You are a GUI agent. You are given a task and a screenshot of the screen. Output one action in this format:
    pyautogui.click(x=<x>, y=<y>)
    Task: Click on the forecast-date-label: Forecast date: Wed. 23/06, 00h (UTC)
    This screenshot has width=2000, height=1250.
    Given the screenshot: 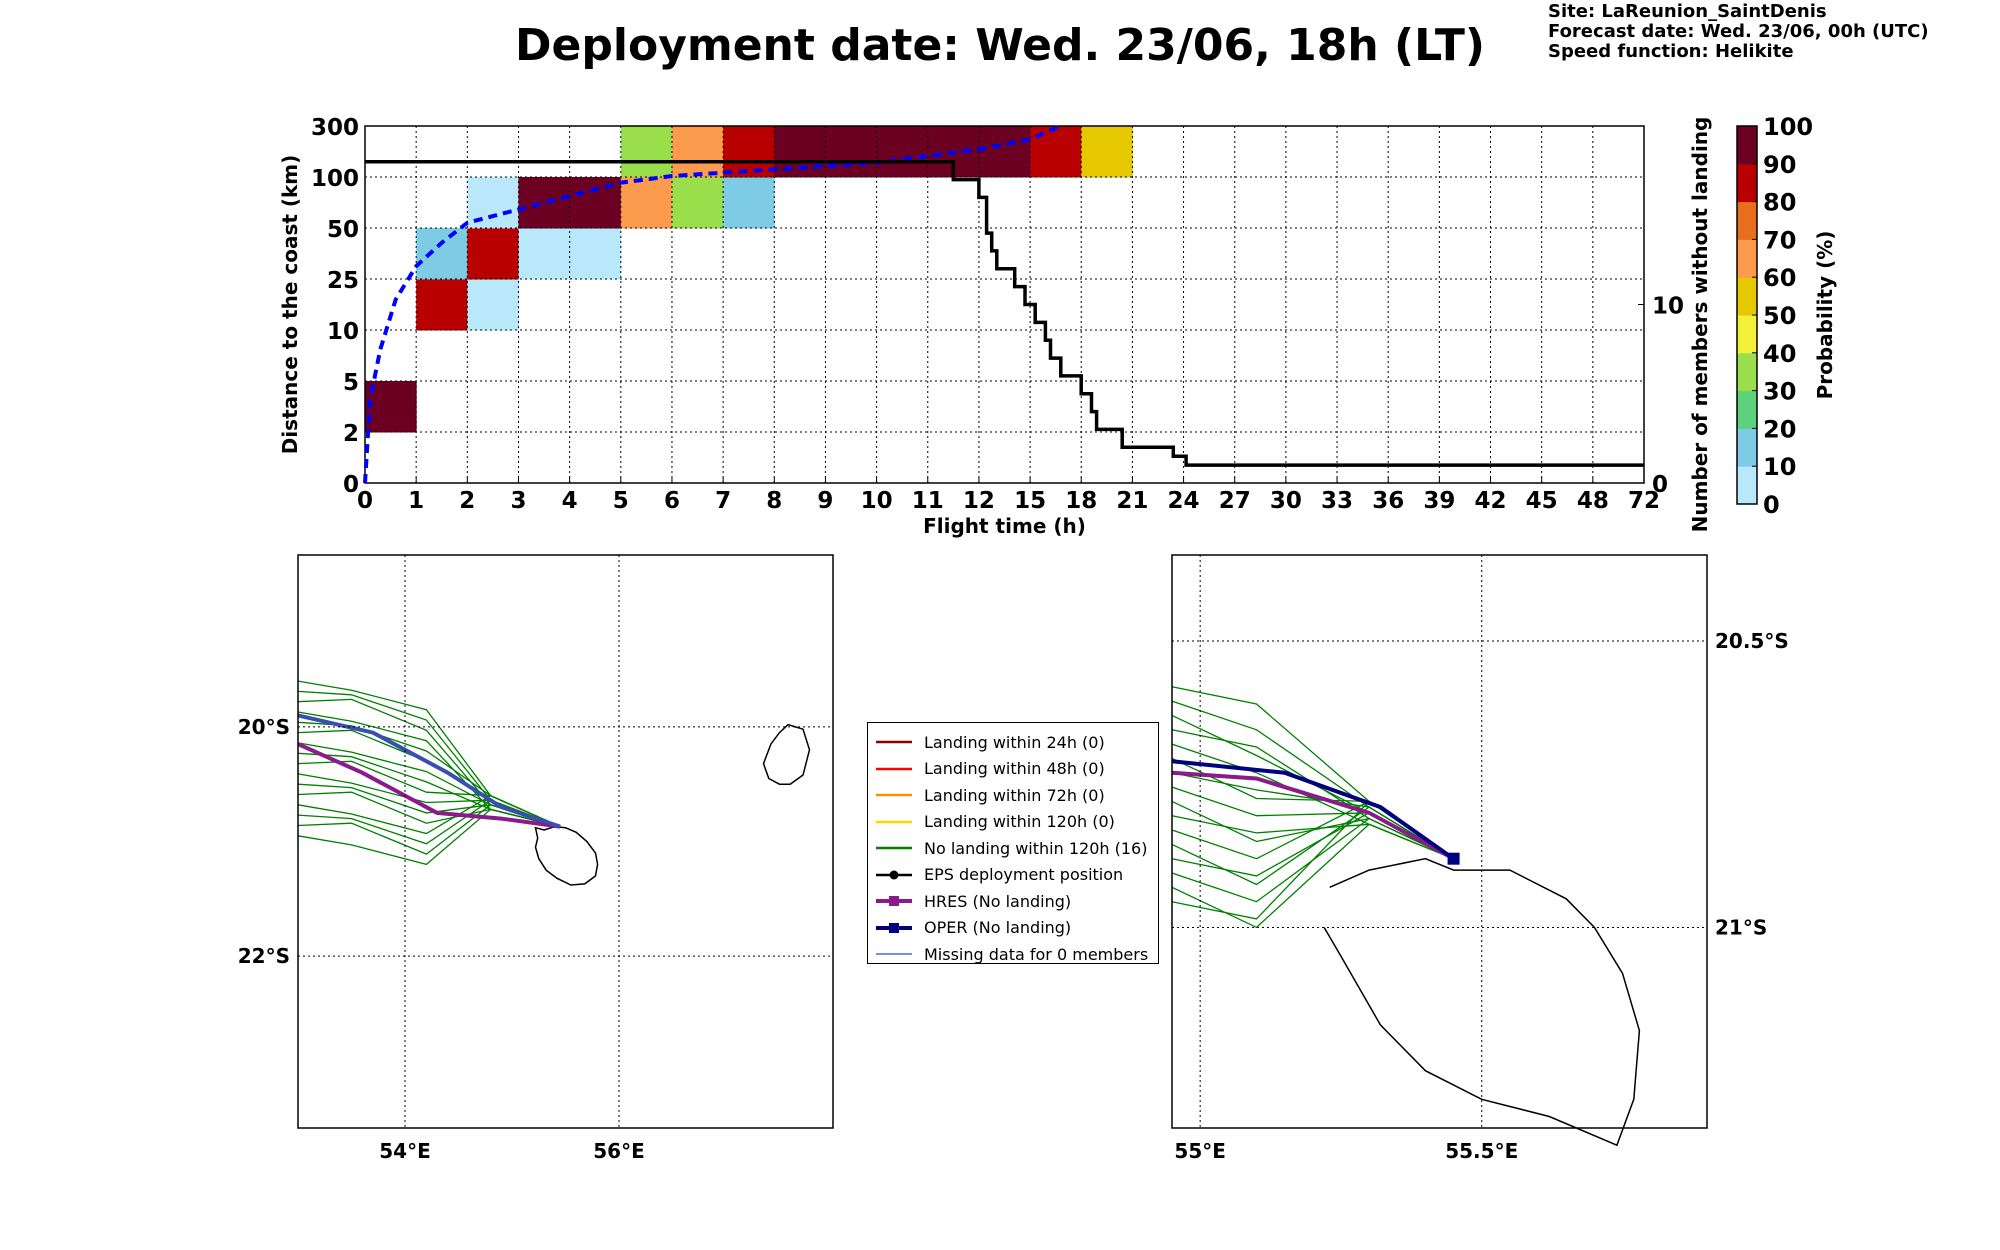 What is the action you would take?
    pyautogui.click(x=1738, y=31)
    